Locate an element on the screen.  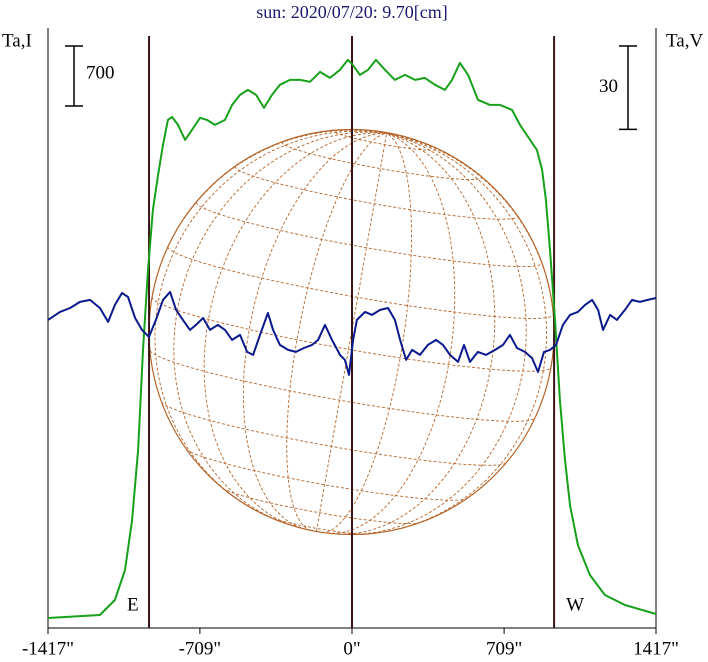
scale-label: 30 is located at coordinates (608, 86).